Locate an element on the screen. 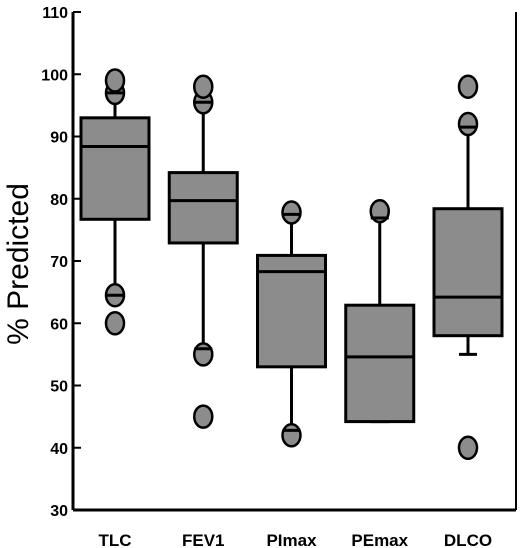  x-category-label: FEV1 is located at coordinates (203, 539).